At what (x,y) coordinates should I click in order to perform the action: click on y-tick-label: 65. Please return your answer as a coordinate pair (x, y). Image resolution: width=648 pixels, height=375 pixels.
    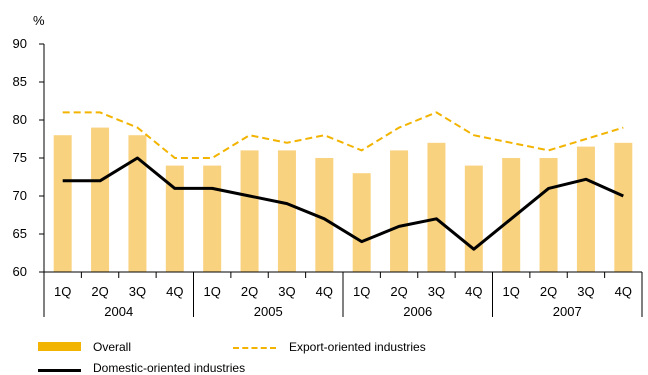
    Looking at the image, I should click on (20, 233).